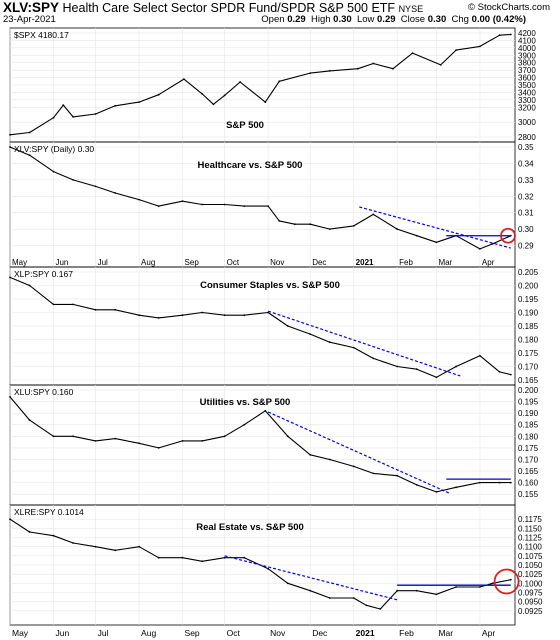 The image size is (560, 640). What do you see at coordinates (528, 425) in the screenshot?
I see `y-tick-label: 0.185` at bounding box center [528, 425].